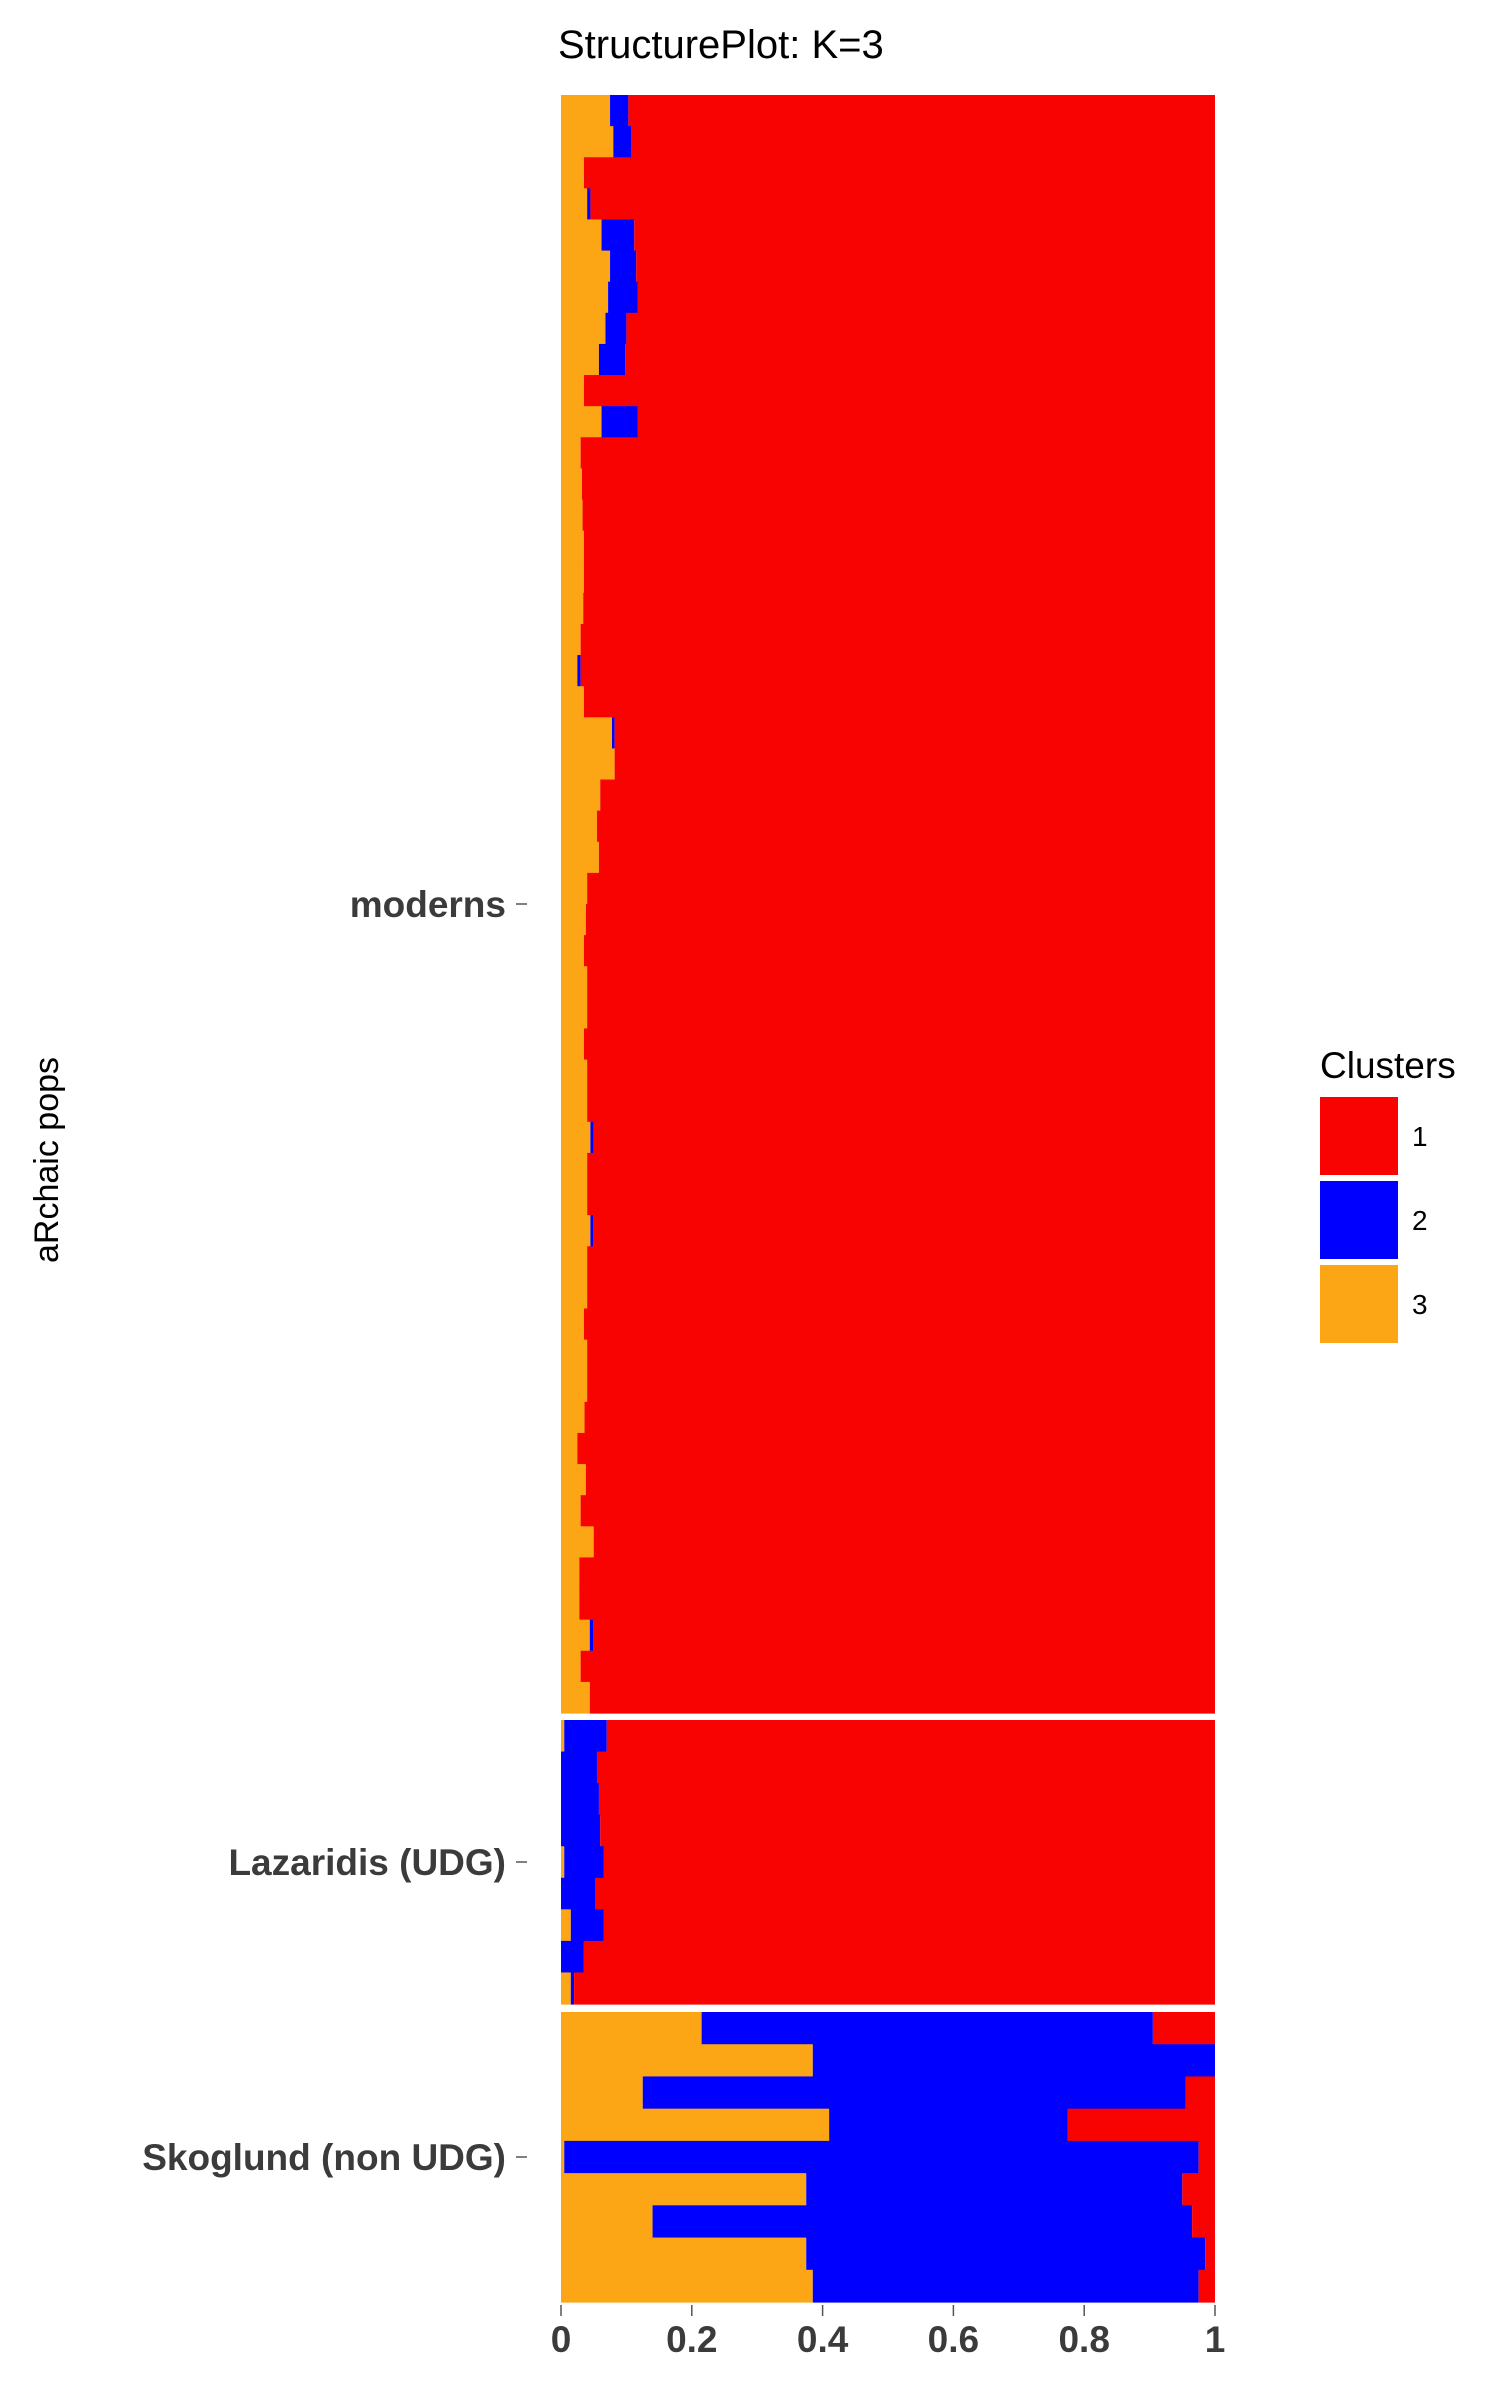 This screenshot has width=1500, height=2400. Describe the element at coordinates (561, 2339) in the screenshot. I see `x-tick-label: 0` at that location.